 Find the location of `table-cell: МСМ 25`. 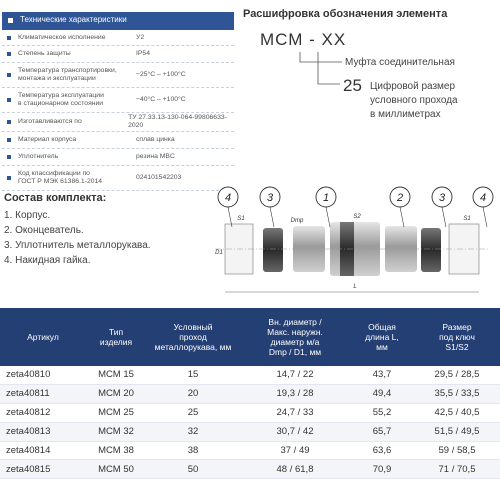

table-cell: МСМ 25 is located at coordinates (116, 413).